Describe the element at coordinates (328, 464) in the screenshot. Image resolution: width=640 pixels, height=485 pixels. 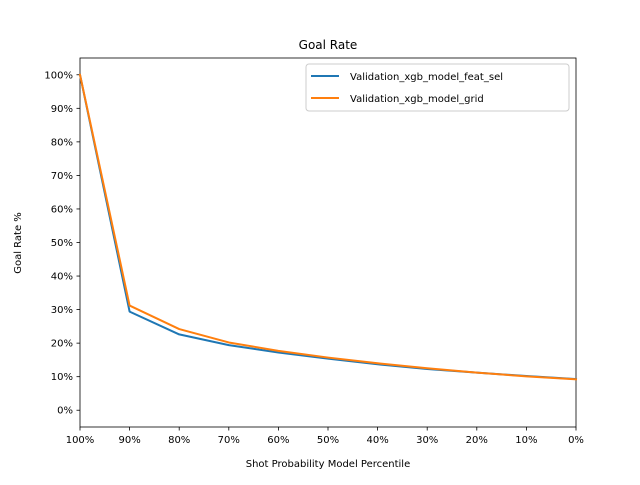
I see `x-axis-title: Shot Probability Model Percentile` at that location.